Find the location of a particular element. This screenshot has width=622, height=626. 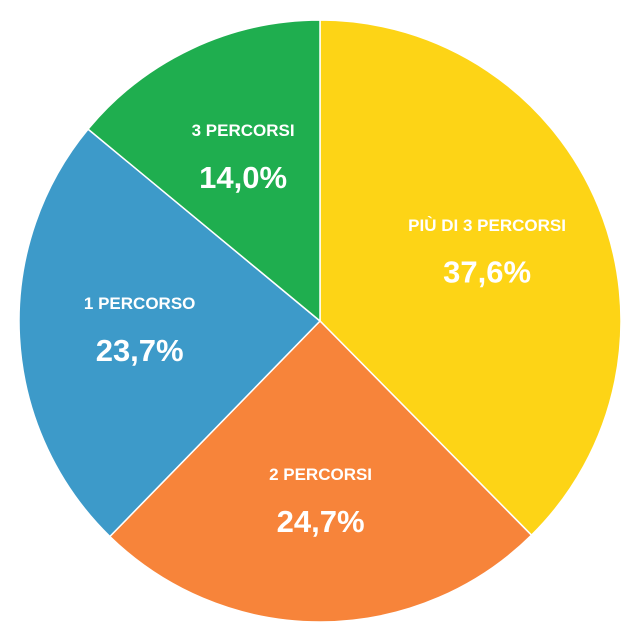

slice-label: 2 PERCORSI is located at coordinates (320, 474).